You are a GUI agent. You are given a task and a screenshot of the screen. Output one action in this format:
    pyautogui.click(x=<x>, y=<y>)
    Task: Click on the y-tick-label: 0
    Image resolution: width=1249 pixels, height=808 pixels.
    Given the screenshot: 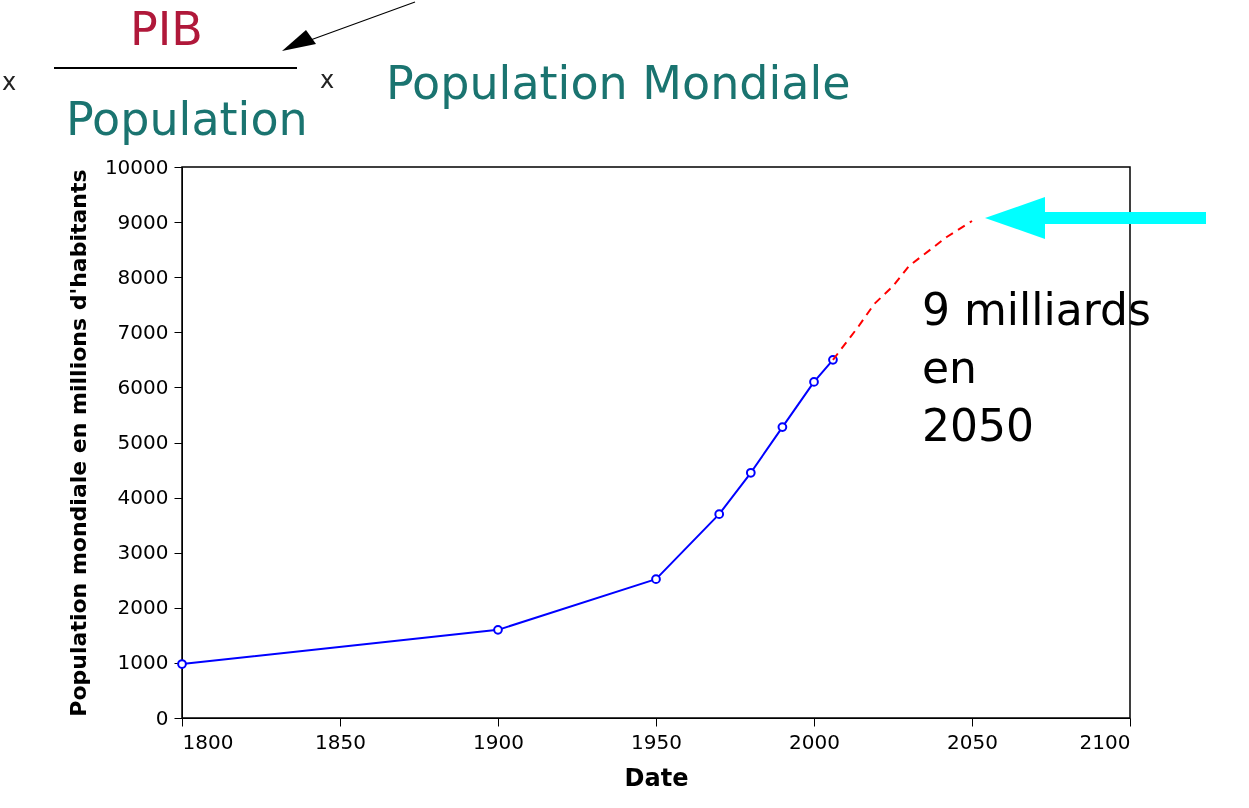 What is the action you would take?
    pyautogui.click(x=162, y=717)
    